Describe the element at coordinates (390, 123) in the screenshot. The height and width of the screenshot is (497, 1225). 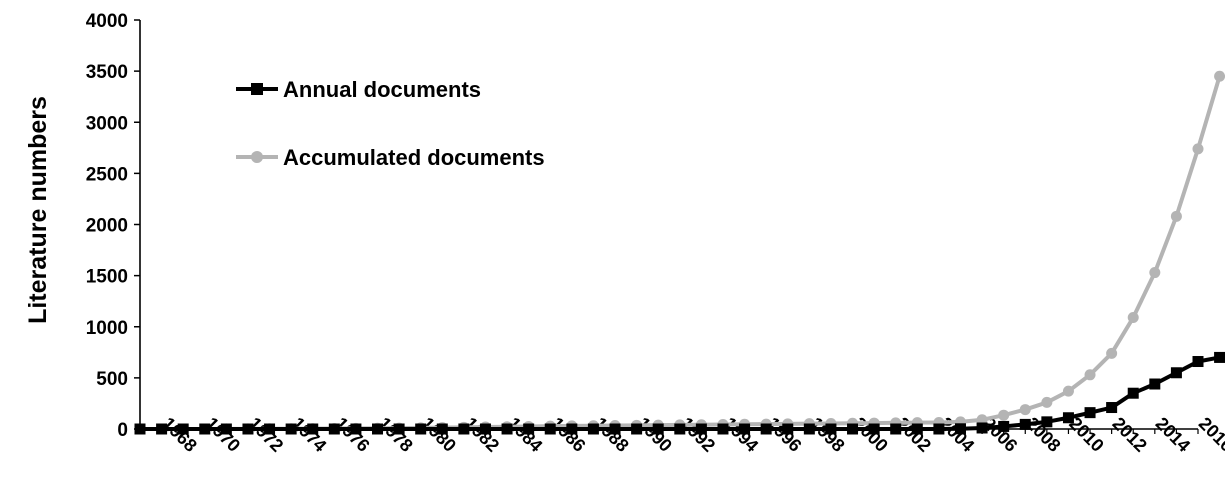
I see `legend: Annual documents Accumulated documents` at that location.